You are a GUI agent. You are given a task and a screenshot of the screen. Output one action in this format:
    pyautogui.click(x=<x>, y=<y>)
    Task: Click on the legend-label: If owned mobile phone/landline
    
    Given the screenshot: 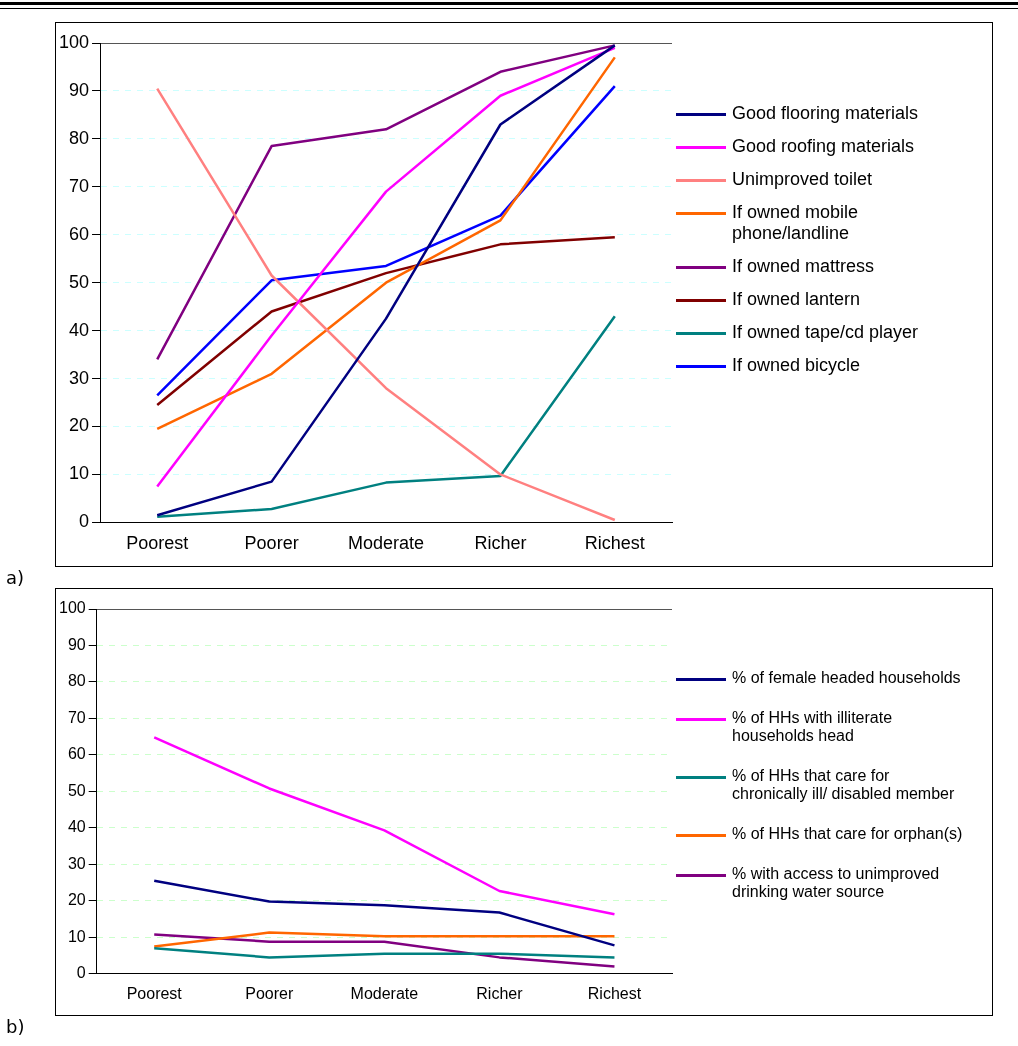 What is the action you would take?
    pyautogui.click(x=796, y=223)
    